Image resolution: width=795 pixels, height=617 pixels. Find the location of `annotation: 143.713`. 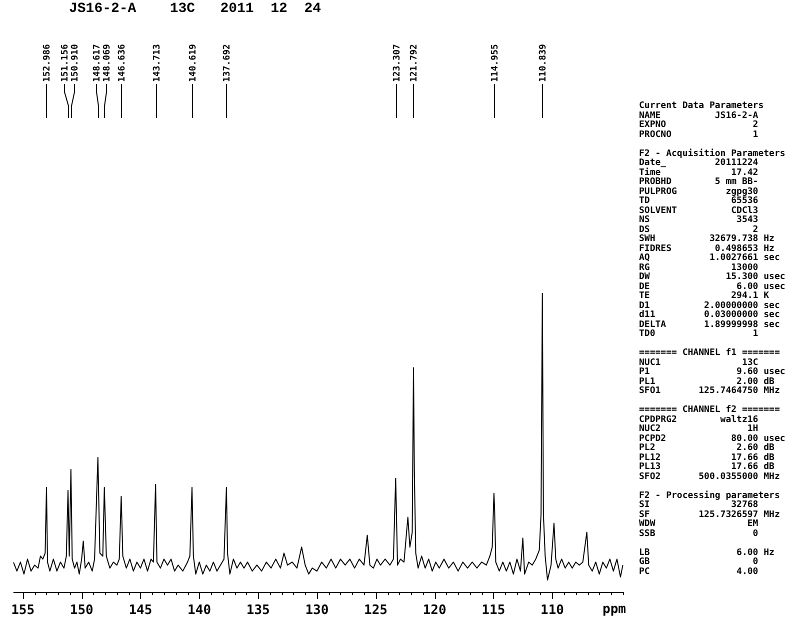

annotation: 143.713 is located at coordinates (157, 63).